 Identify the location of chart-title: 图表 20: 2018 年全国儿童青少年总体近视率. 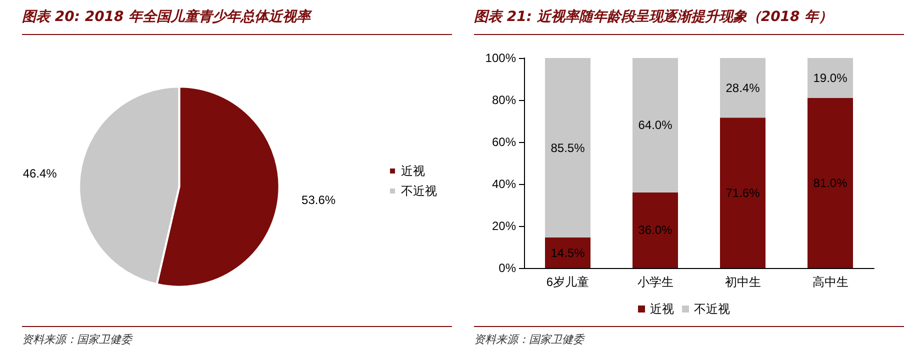
(168, 17).